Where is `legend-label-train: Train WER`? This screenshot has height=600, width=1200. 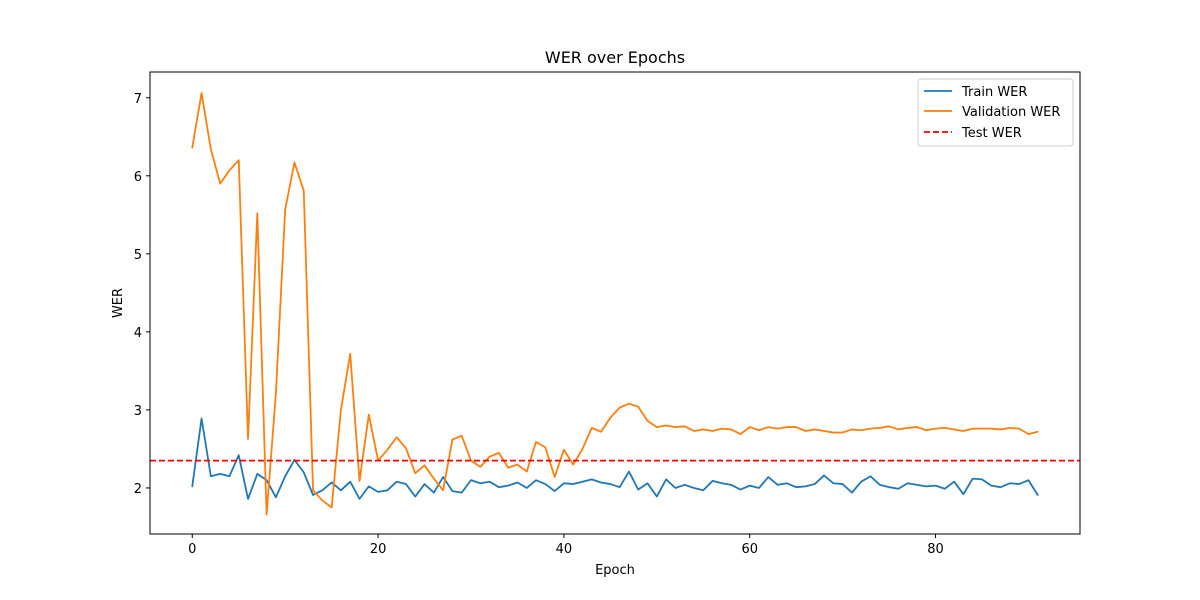
legend-label-train: Train WER is located at coordinates (994, 92).